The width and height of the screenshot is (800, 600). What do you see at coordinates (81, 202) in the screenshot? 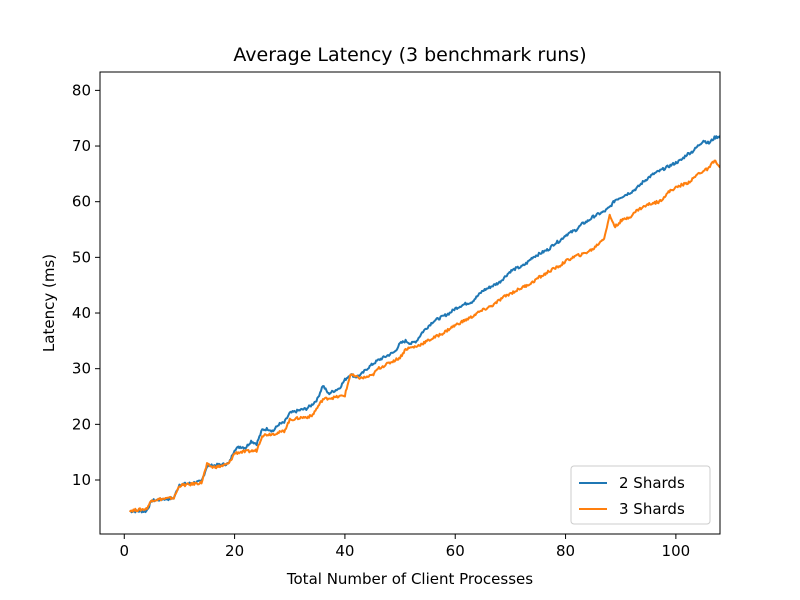
I see `y-tick-label: 60` at bounding box center [81, 202].